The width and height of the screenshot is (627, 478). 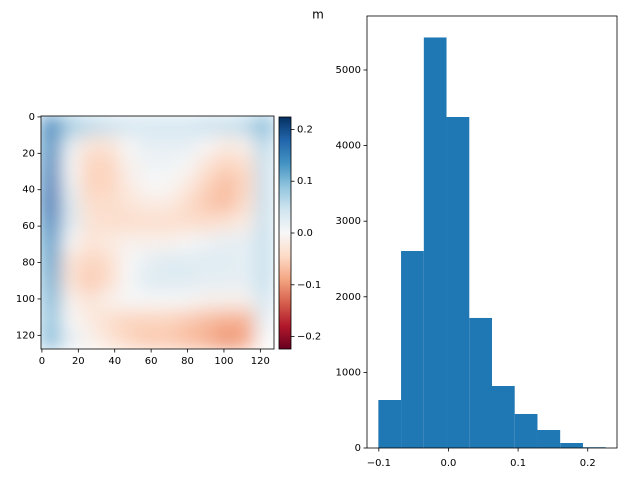 What do you see at coordinates (25, 299) in the screenshot?
I see `y-tick-label: 100` at bounding box center [25, 299].